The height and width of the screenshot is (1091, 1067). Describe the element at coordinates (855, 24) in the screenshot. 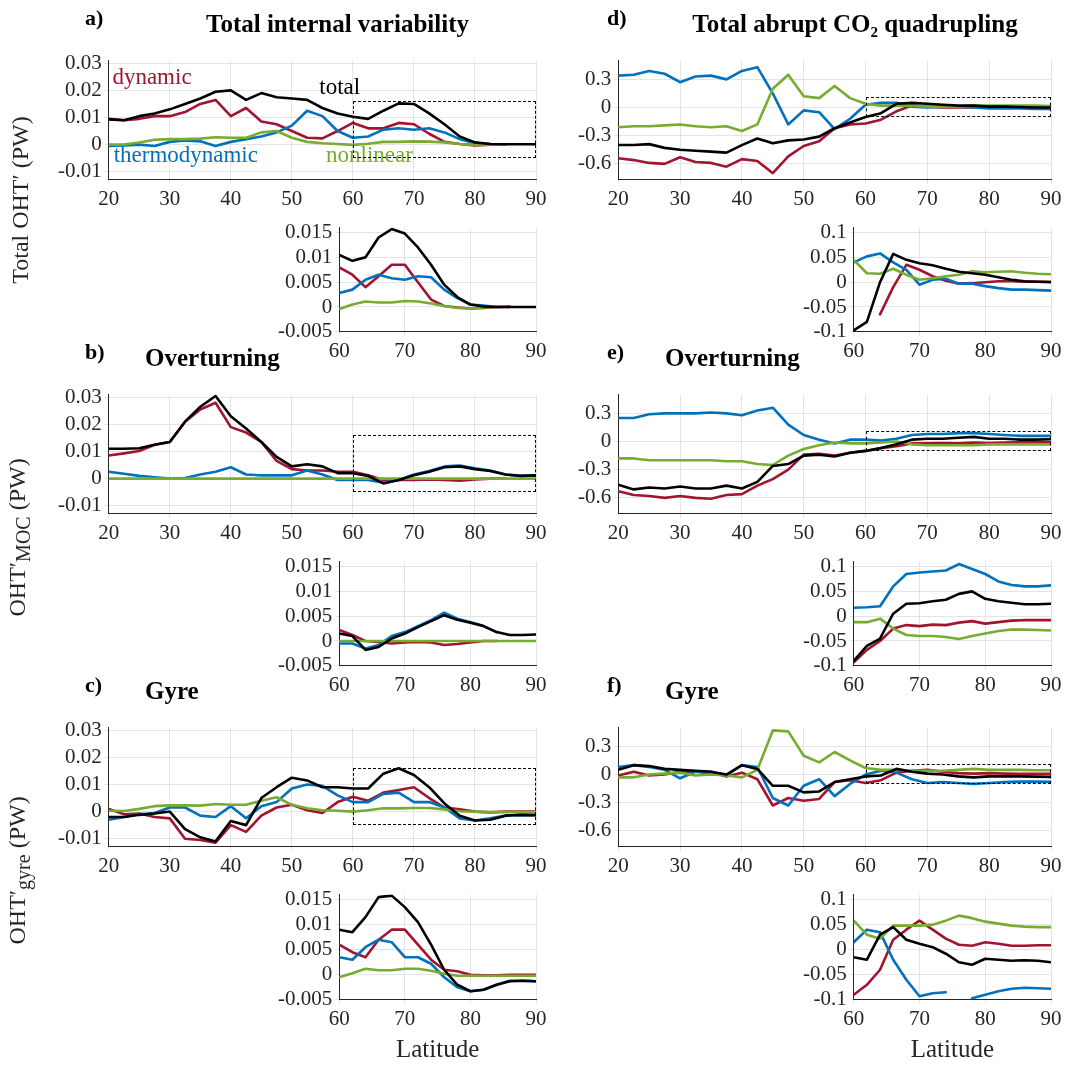

I see `chart-title: Total abrupt CO₂ quadrupling` at that location.